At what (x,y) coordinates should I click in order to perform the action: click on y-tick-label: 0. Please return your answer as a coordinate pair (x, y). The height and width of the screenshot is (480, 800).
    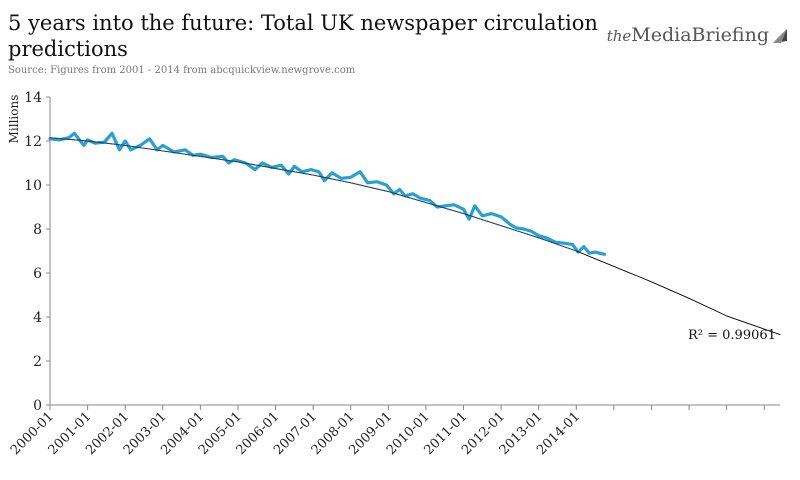
    Looking at the image, I should click on (37, 406).